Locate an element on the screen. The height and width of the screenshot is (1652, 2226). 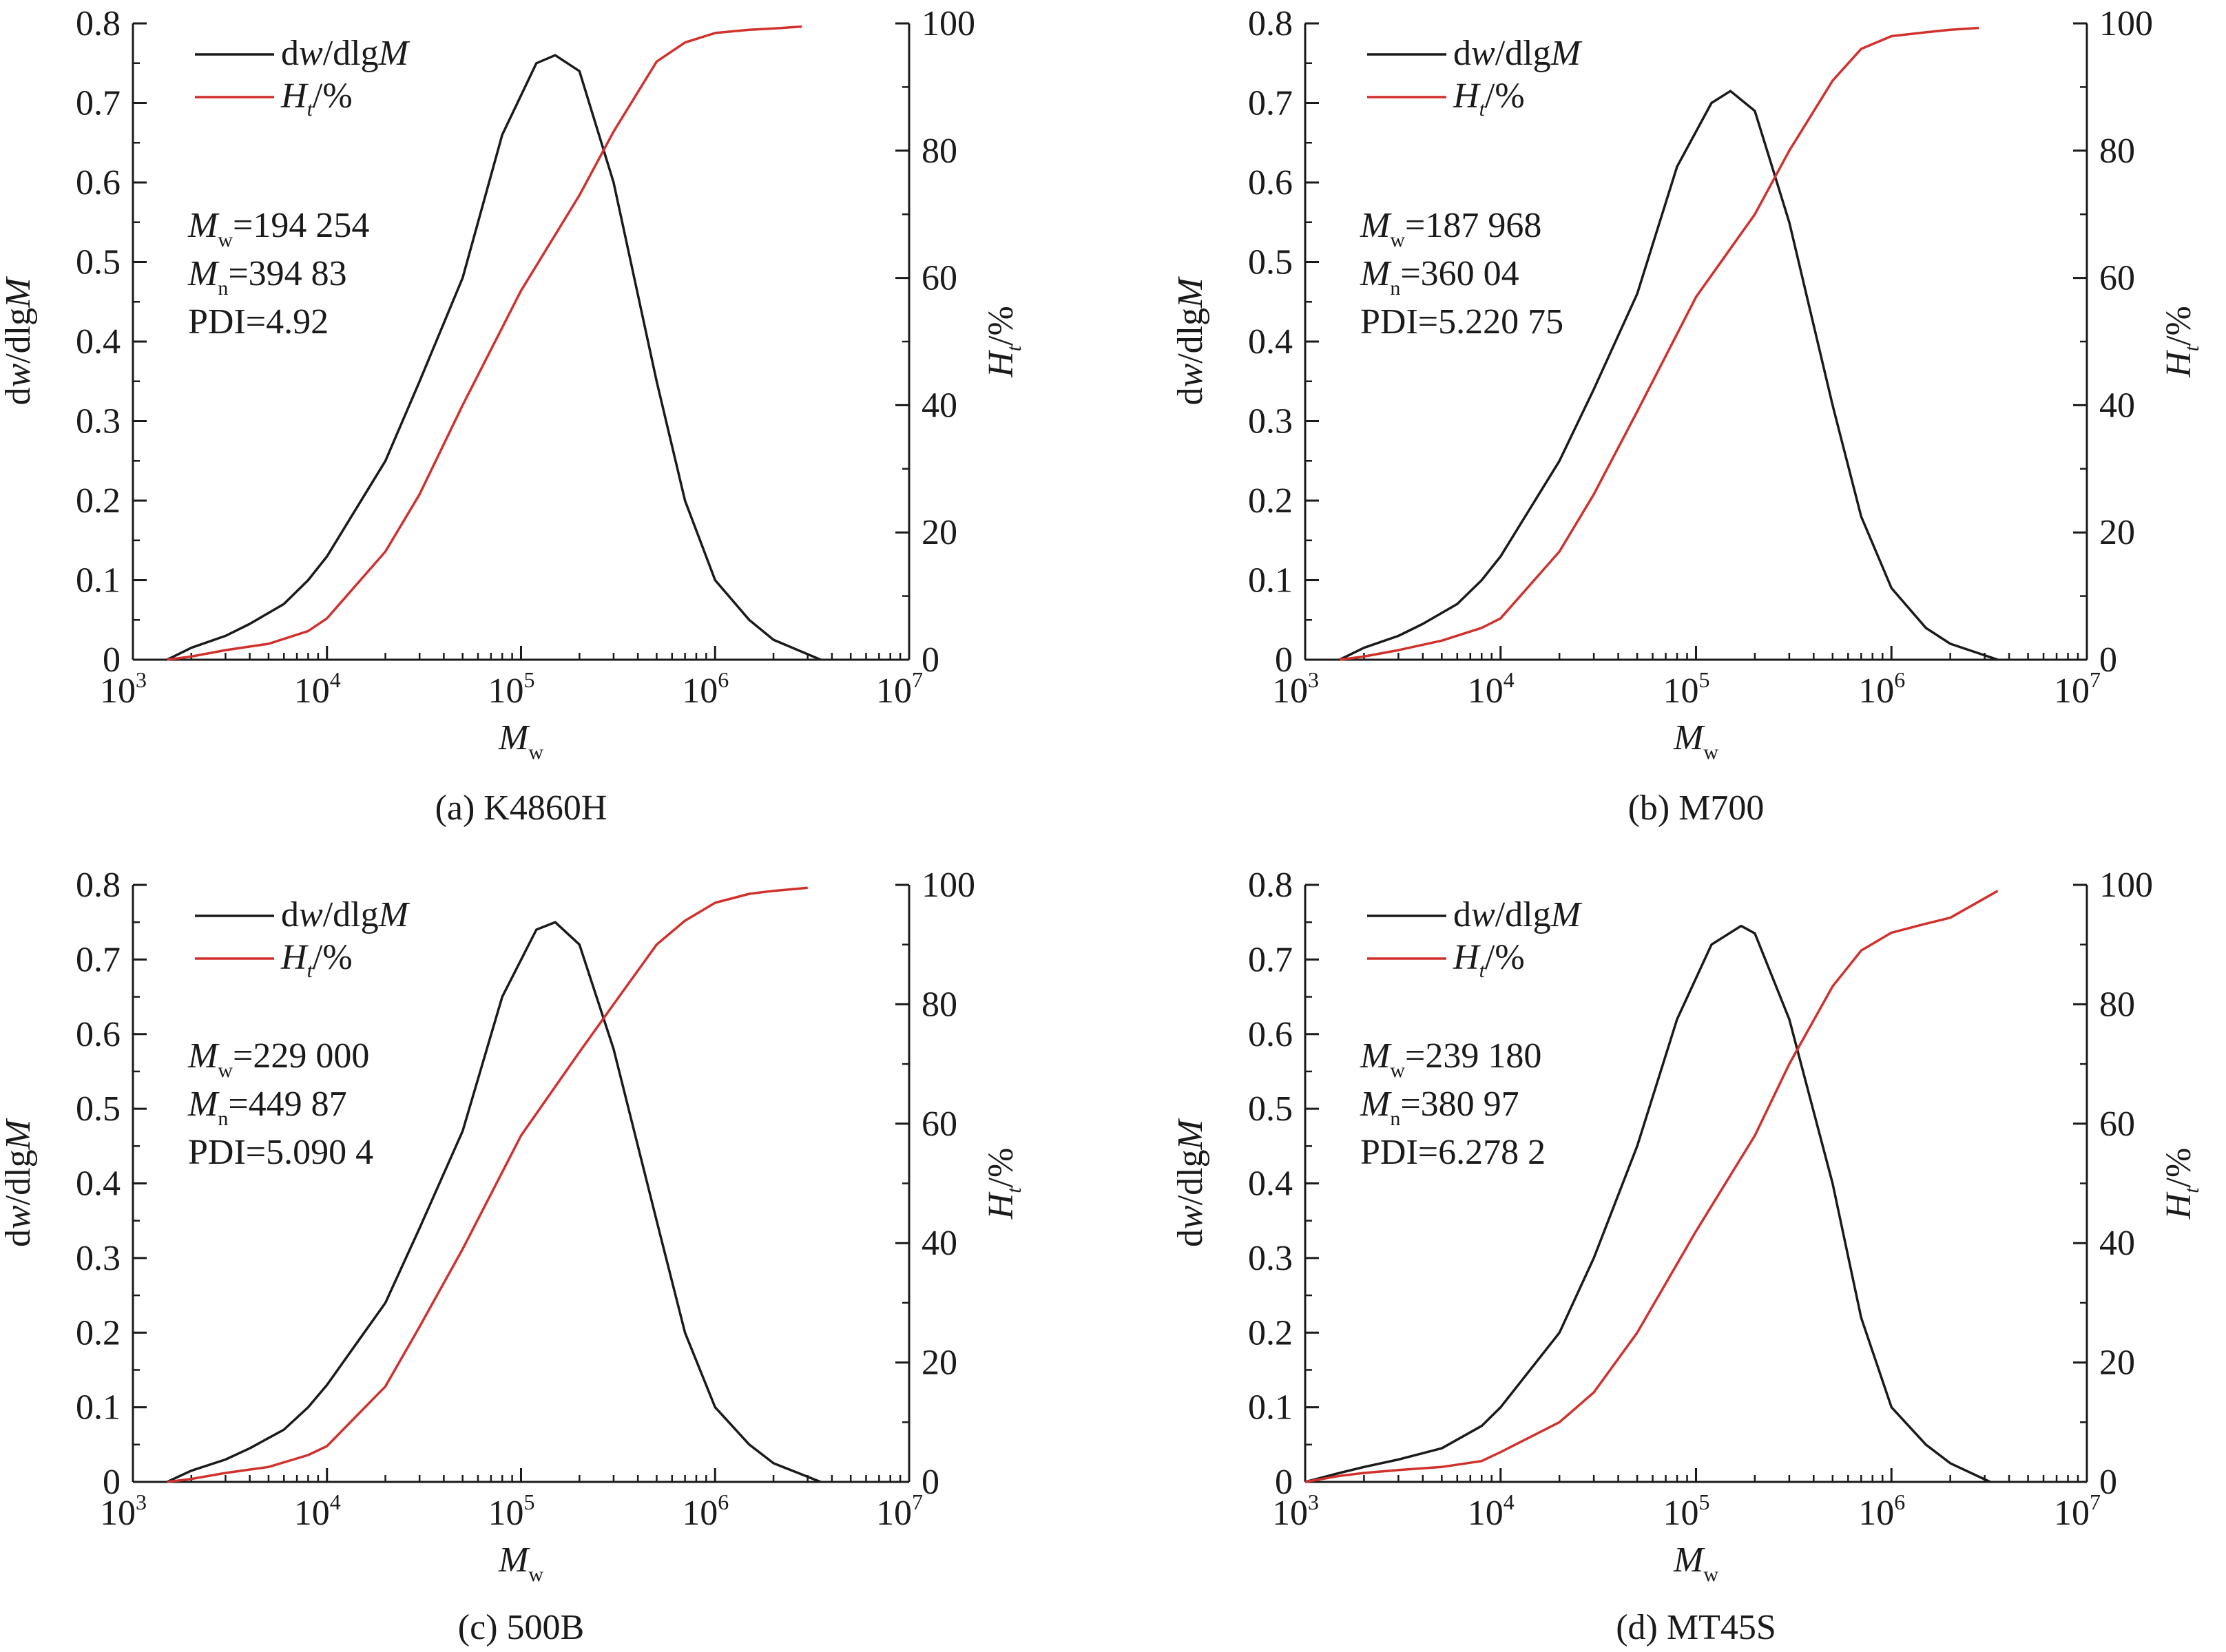
pdi-annotation: PDI=5.220 75 is located at coordinates (1461, 322).